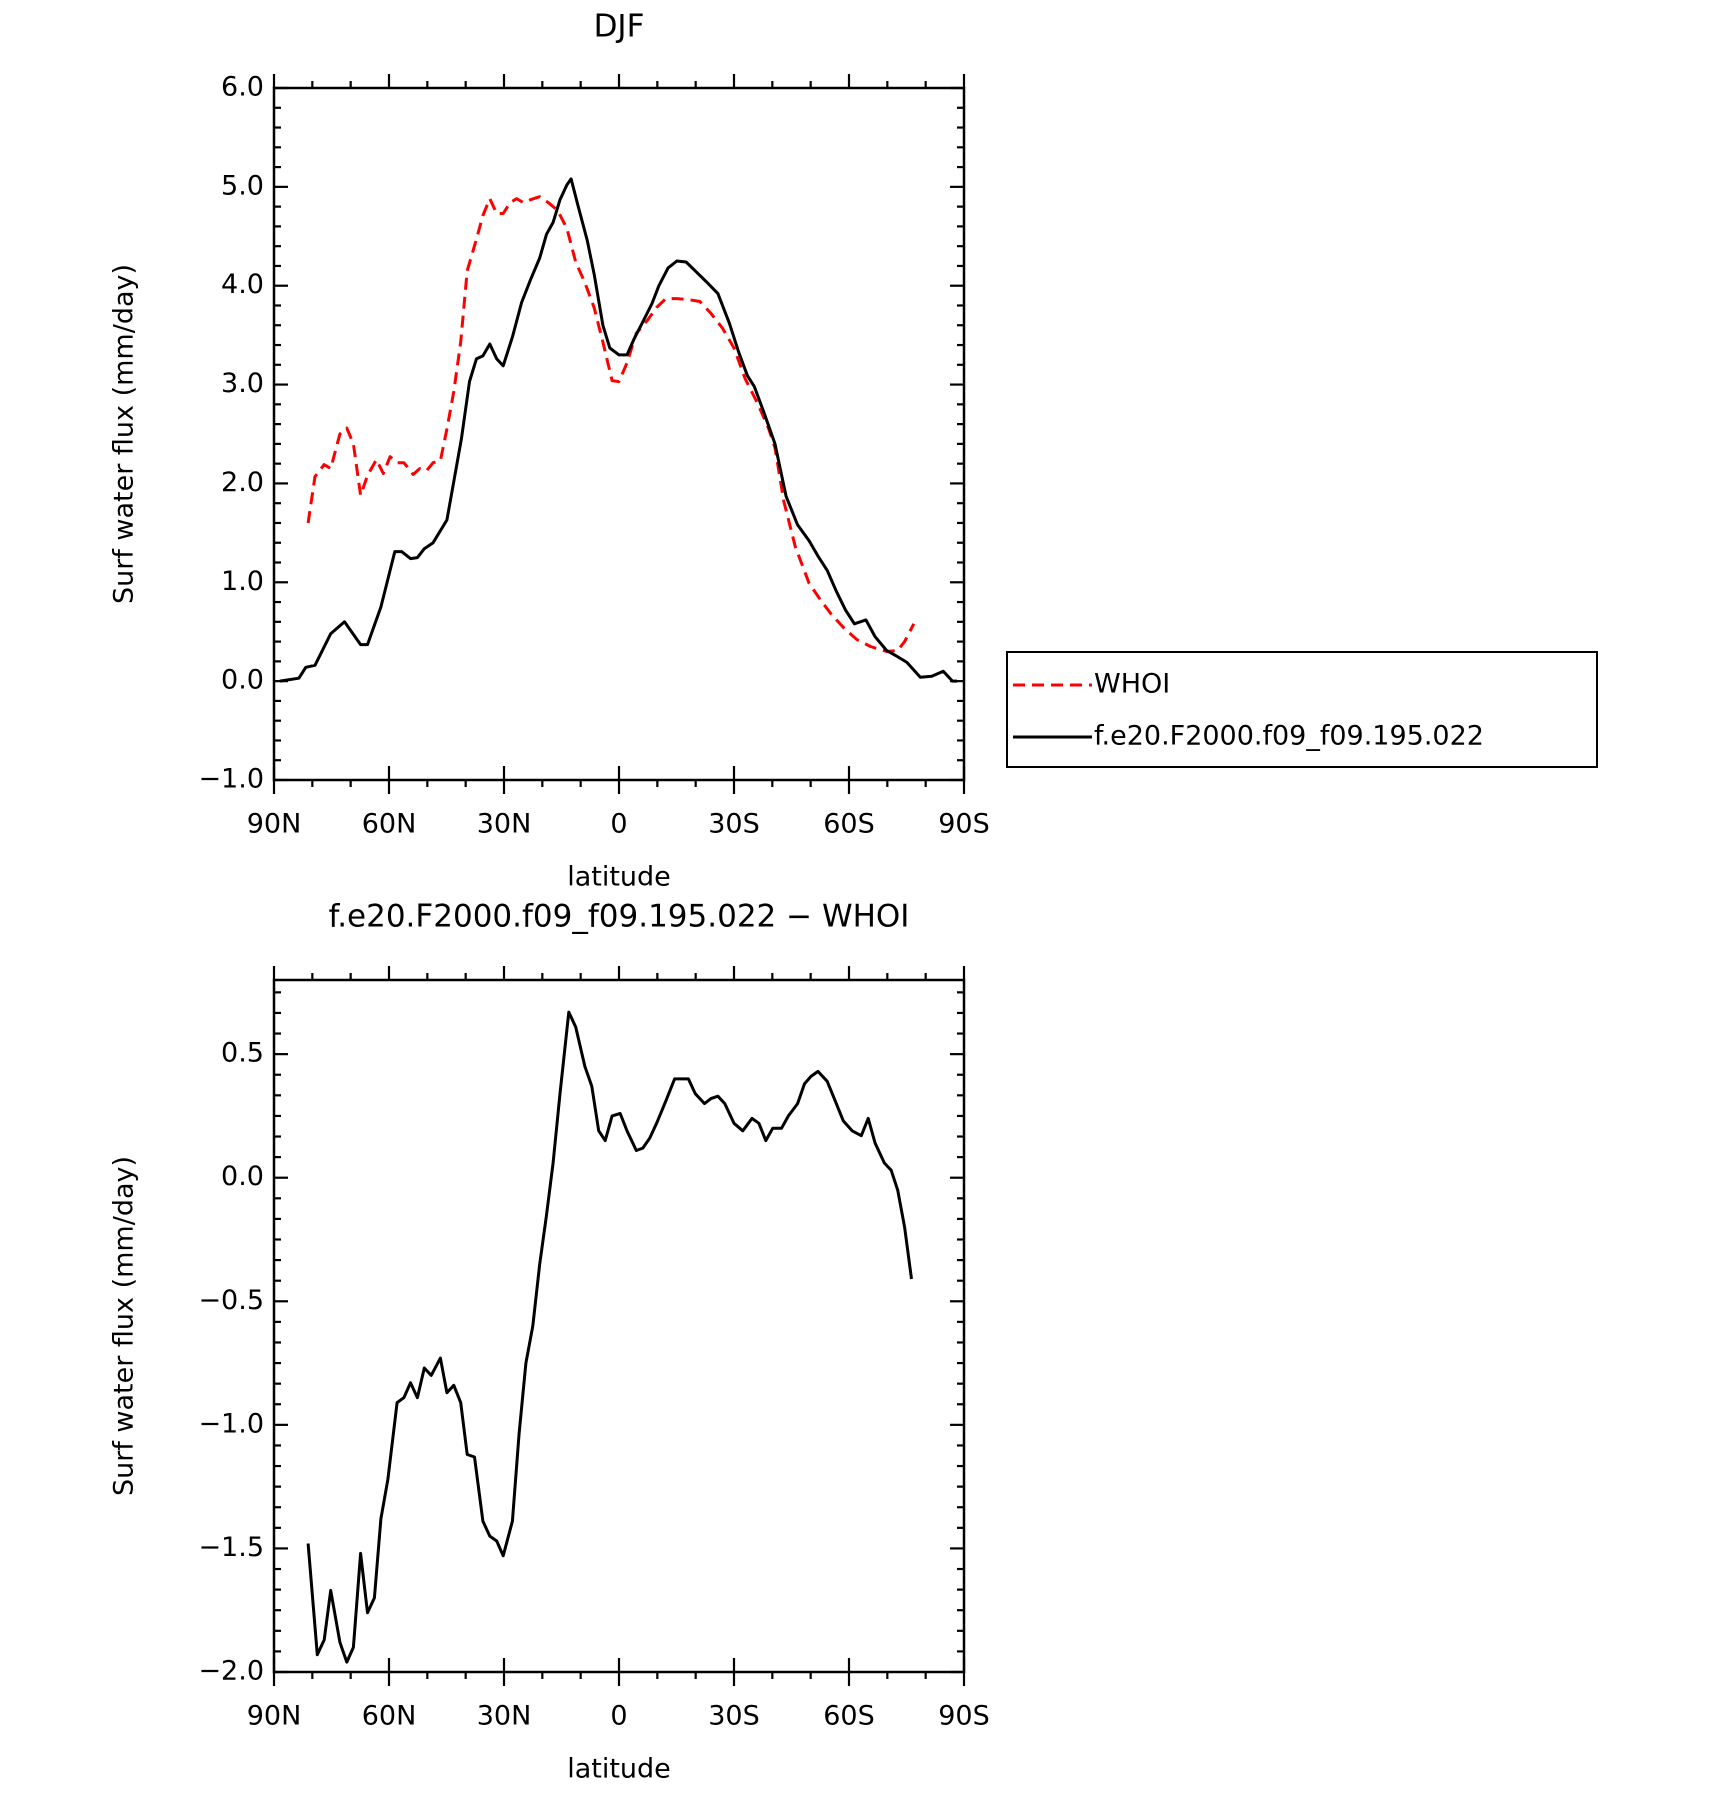  What do you see at coordinates (242, 383) in the screenshot?
I see `y-tick-label: 3.0` at bounding box center [242, 383].